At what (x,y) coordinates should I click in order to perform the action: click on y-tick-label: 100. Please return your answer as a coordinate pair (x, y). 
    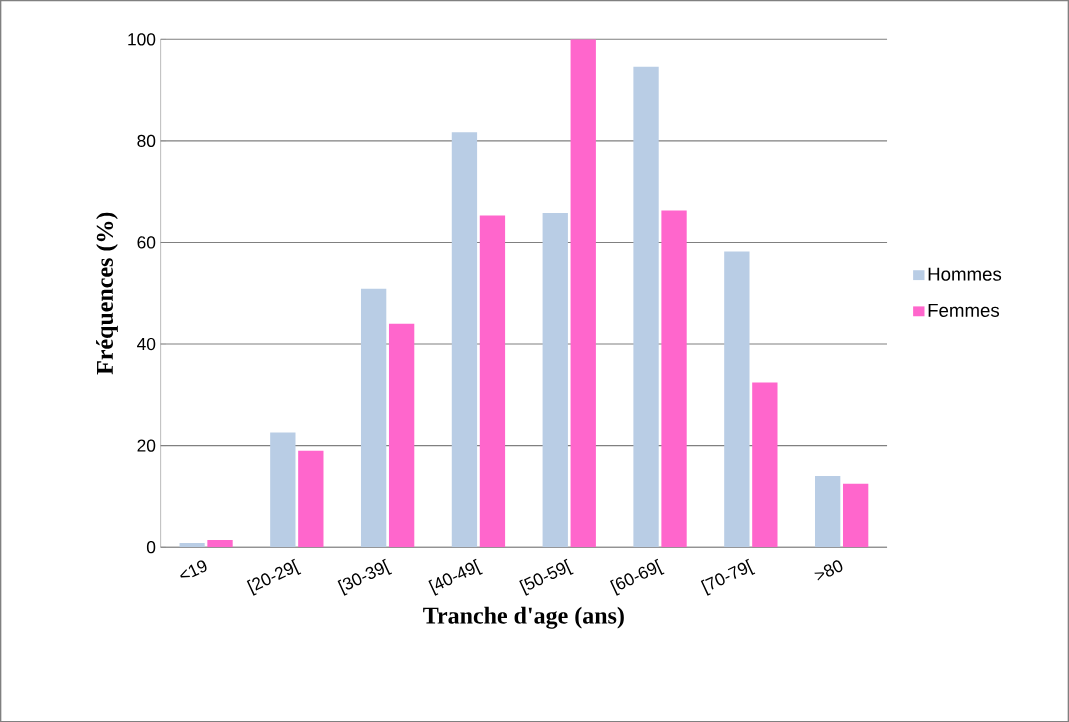
    Looking at the image, I should click on (142, 39).